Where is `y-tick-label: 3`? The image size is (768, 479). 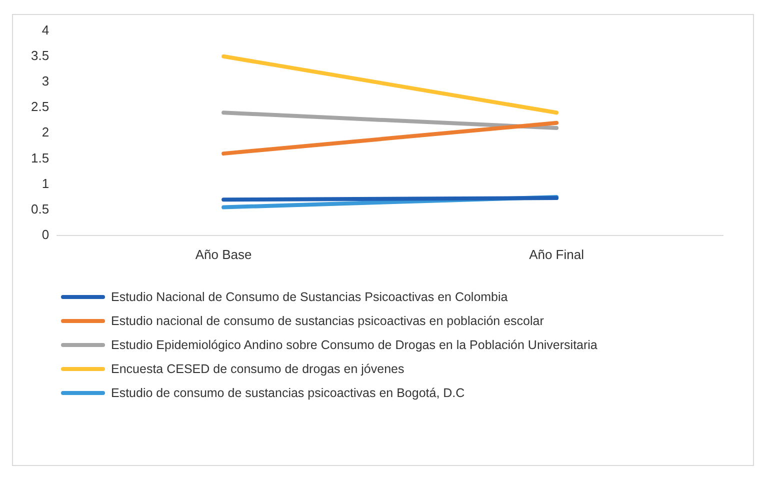 y-tick-label: 3 is located at coordinates (46, 81).